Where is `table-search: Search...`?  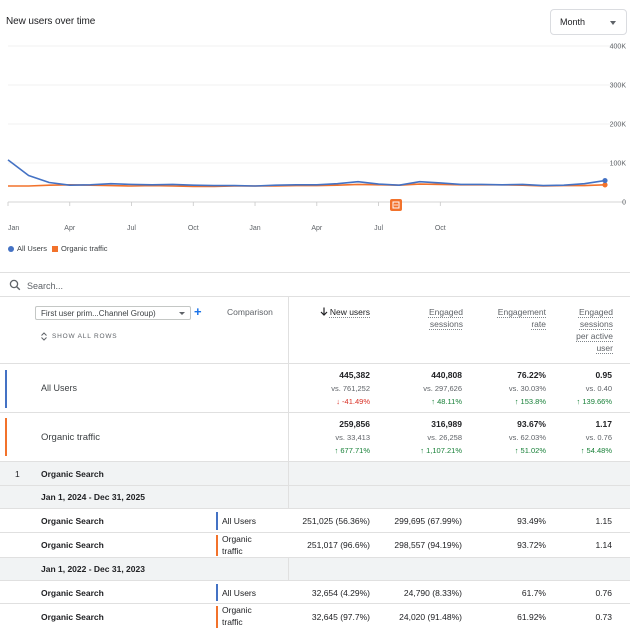
table-search: Search... is located at coordinates (315, 284).